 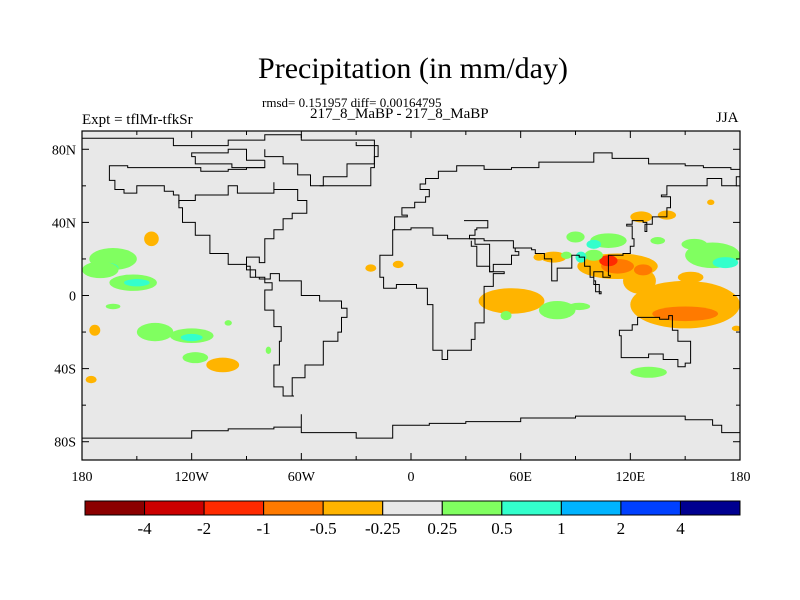 I want to click on colorbar, so click(x=412, y=508).